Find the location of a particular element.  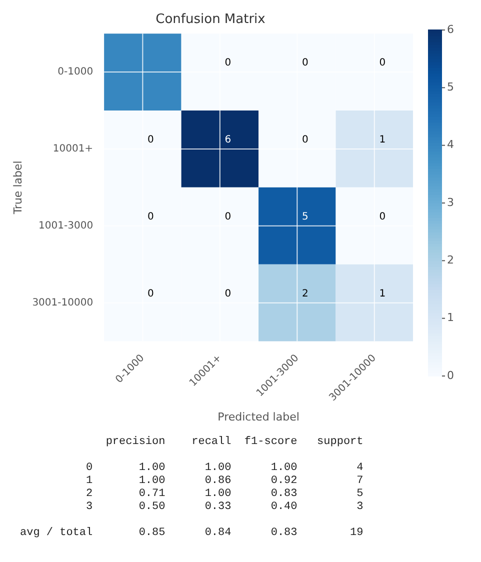

color-bar-label: 4 is located at coordinates (450, 145).